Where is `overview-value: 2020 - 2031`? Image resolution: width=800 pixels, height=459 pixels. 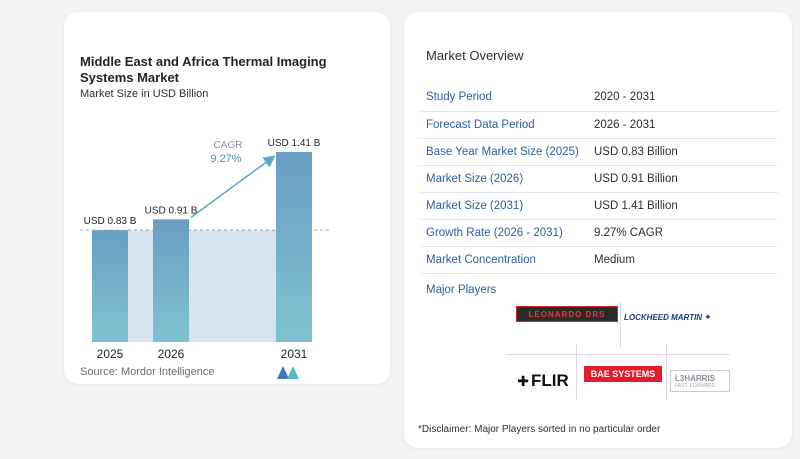
overview-value: 2020 - 2031 is located at coordinates (683, 98).